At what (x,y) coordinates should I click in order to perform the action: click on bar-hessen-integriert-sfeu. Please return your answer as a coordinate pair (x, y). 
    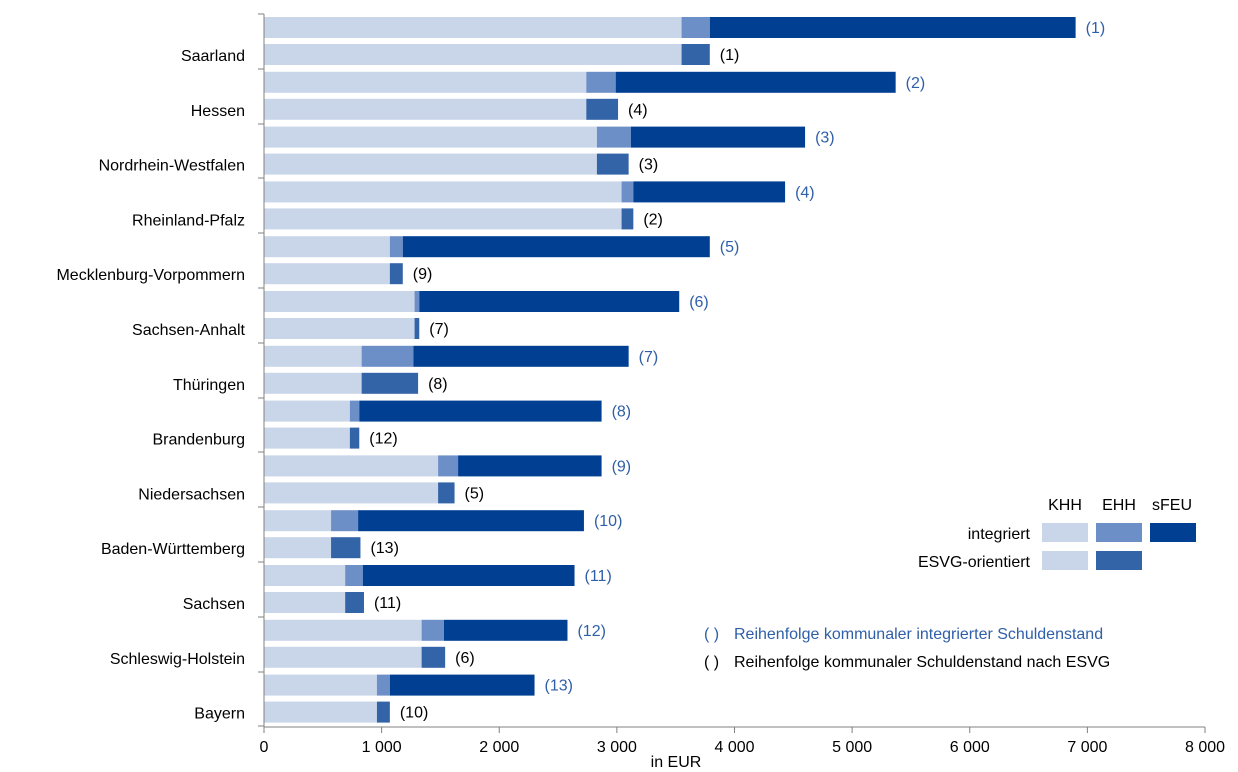
    Looking at the image, I should click on (755, 82).